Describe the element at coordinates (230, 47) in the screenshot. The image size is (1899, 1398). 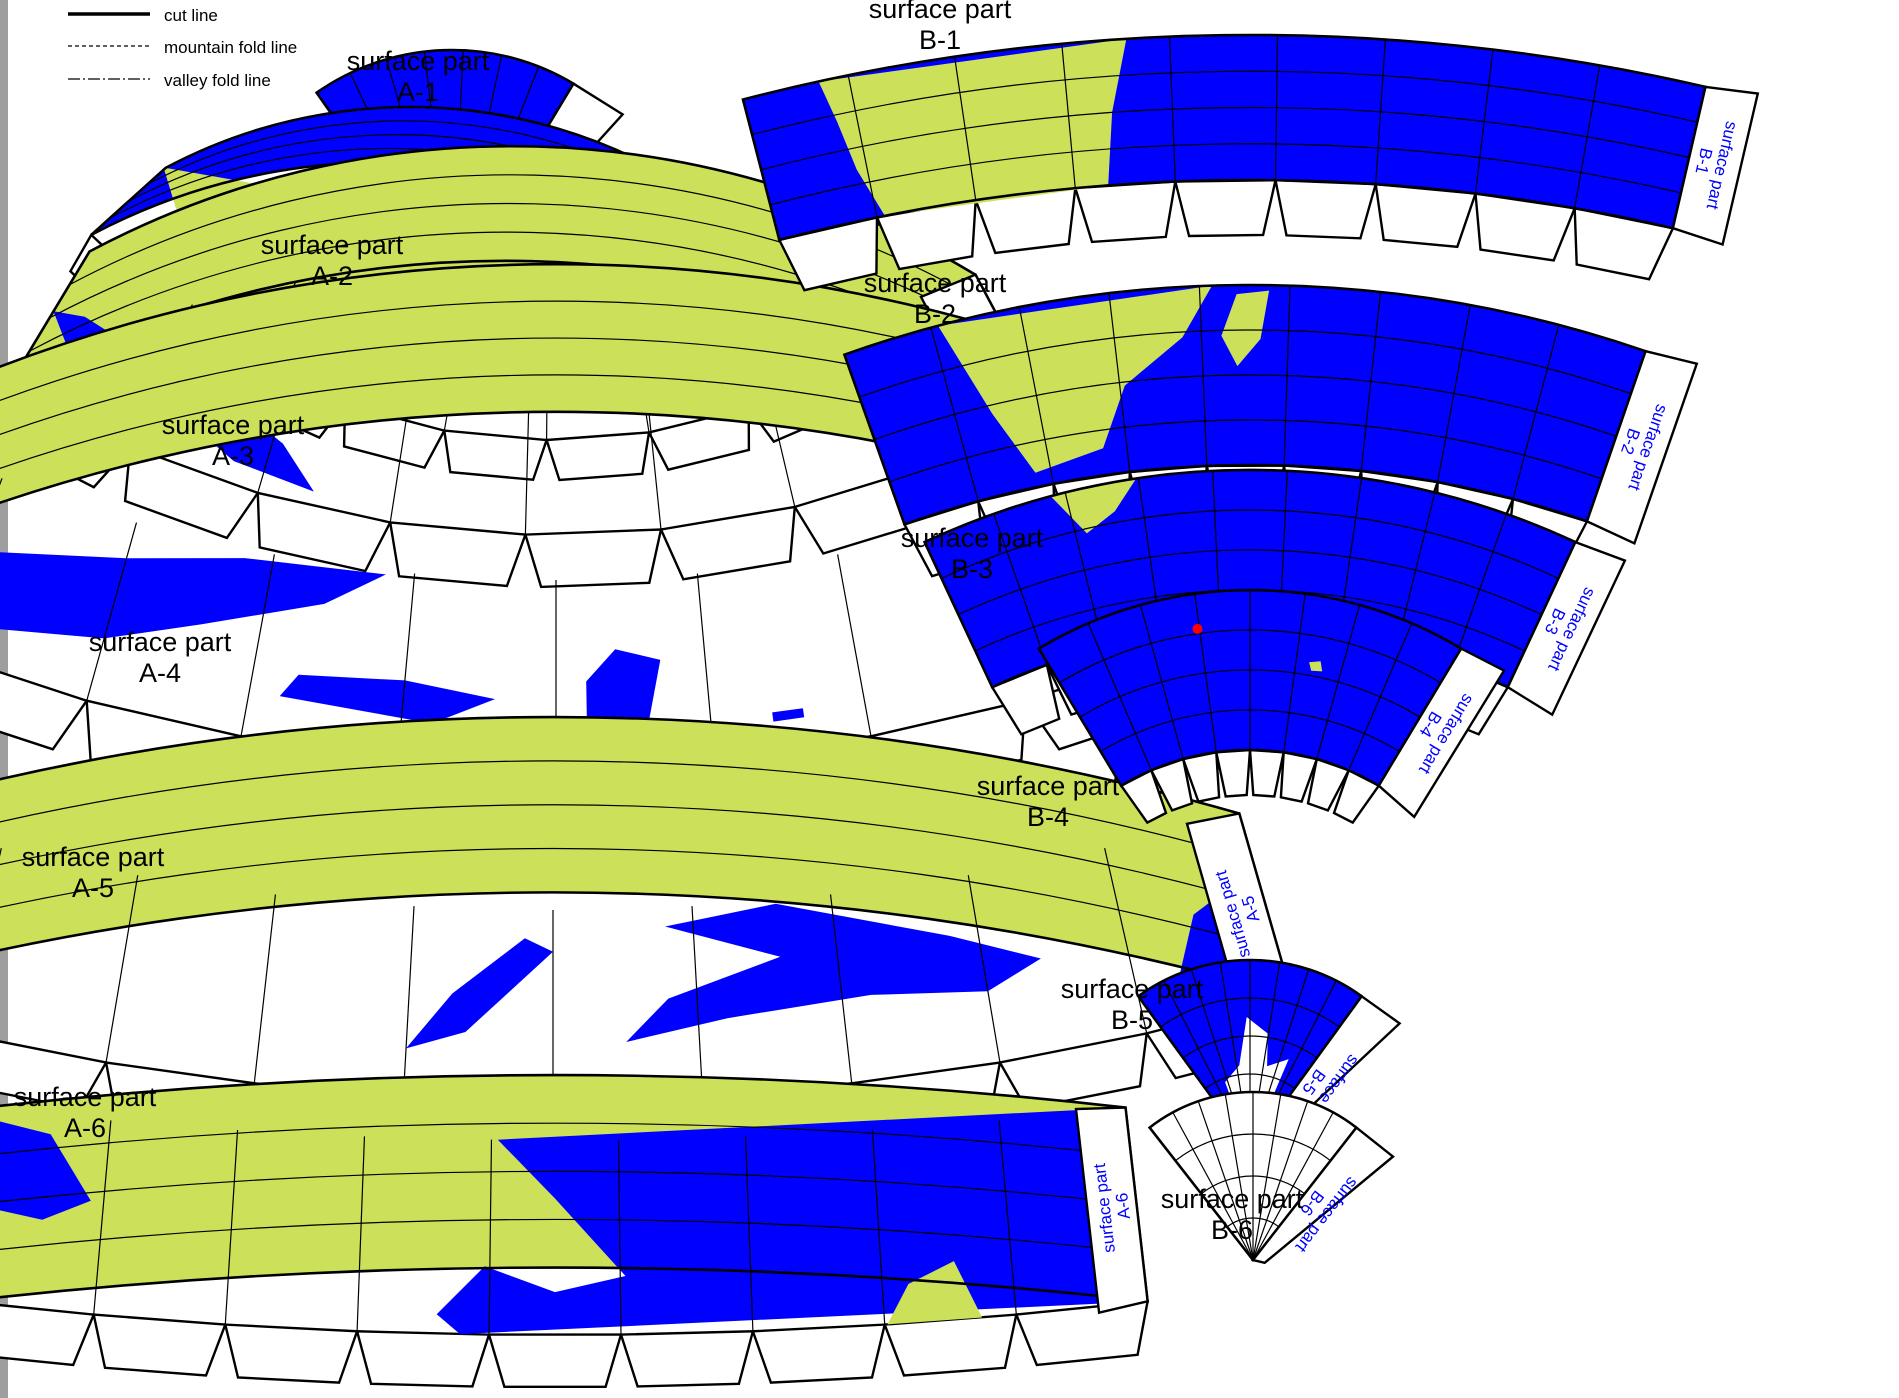
I see `legend-mountain-fold: mountain fold line` at that location.